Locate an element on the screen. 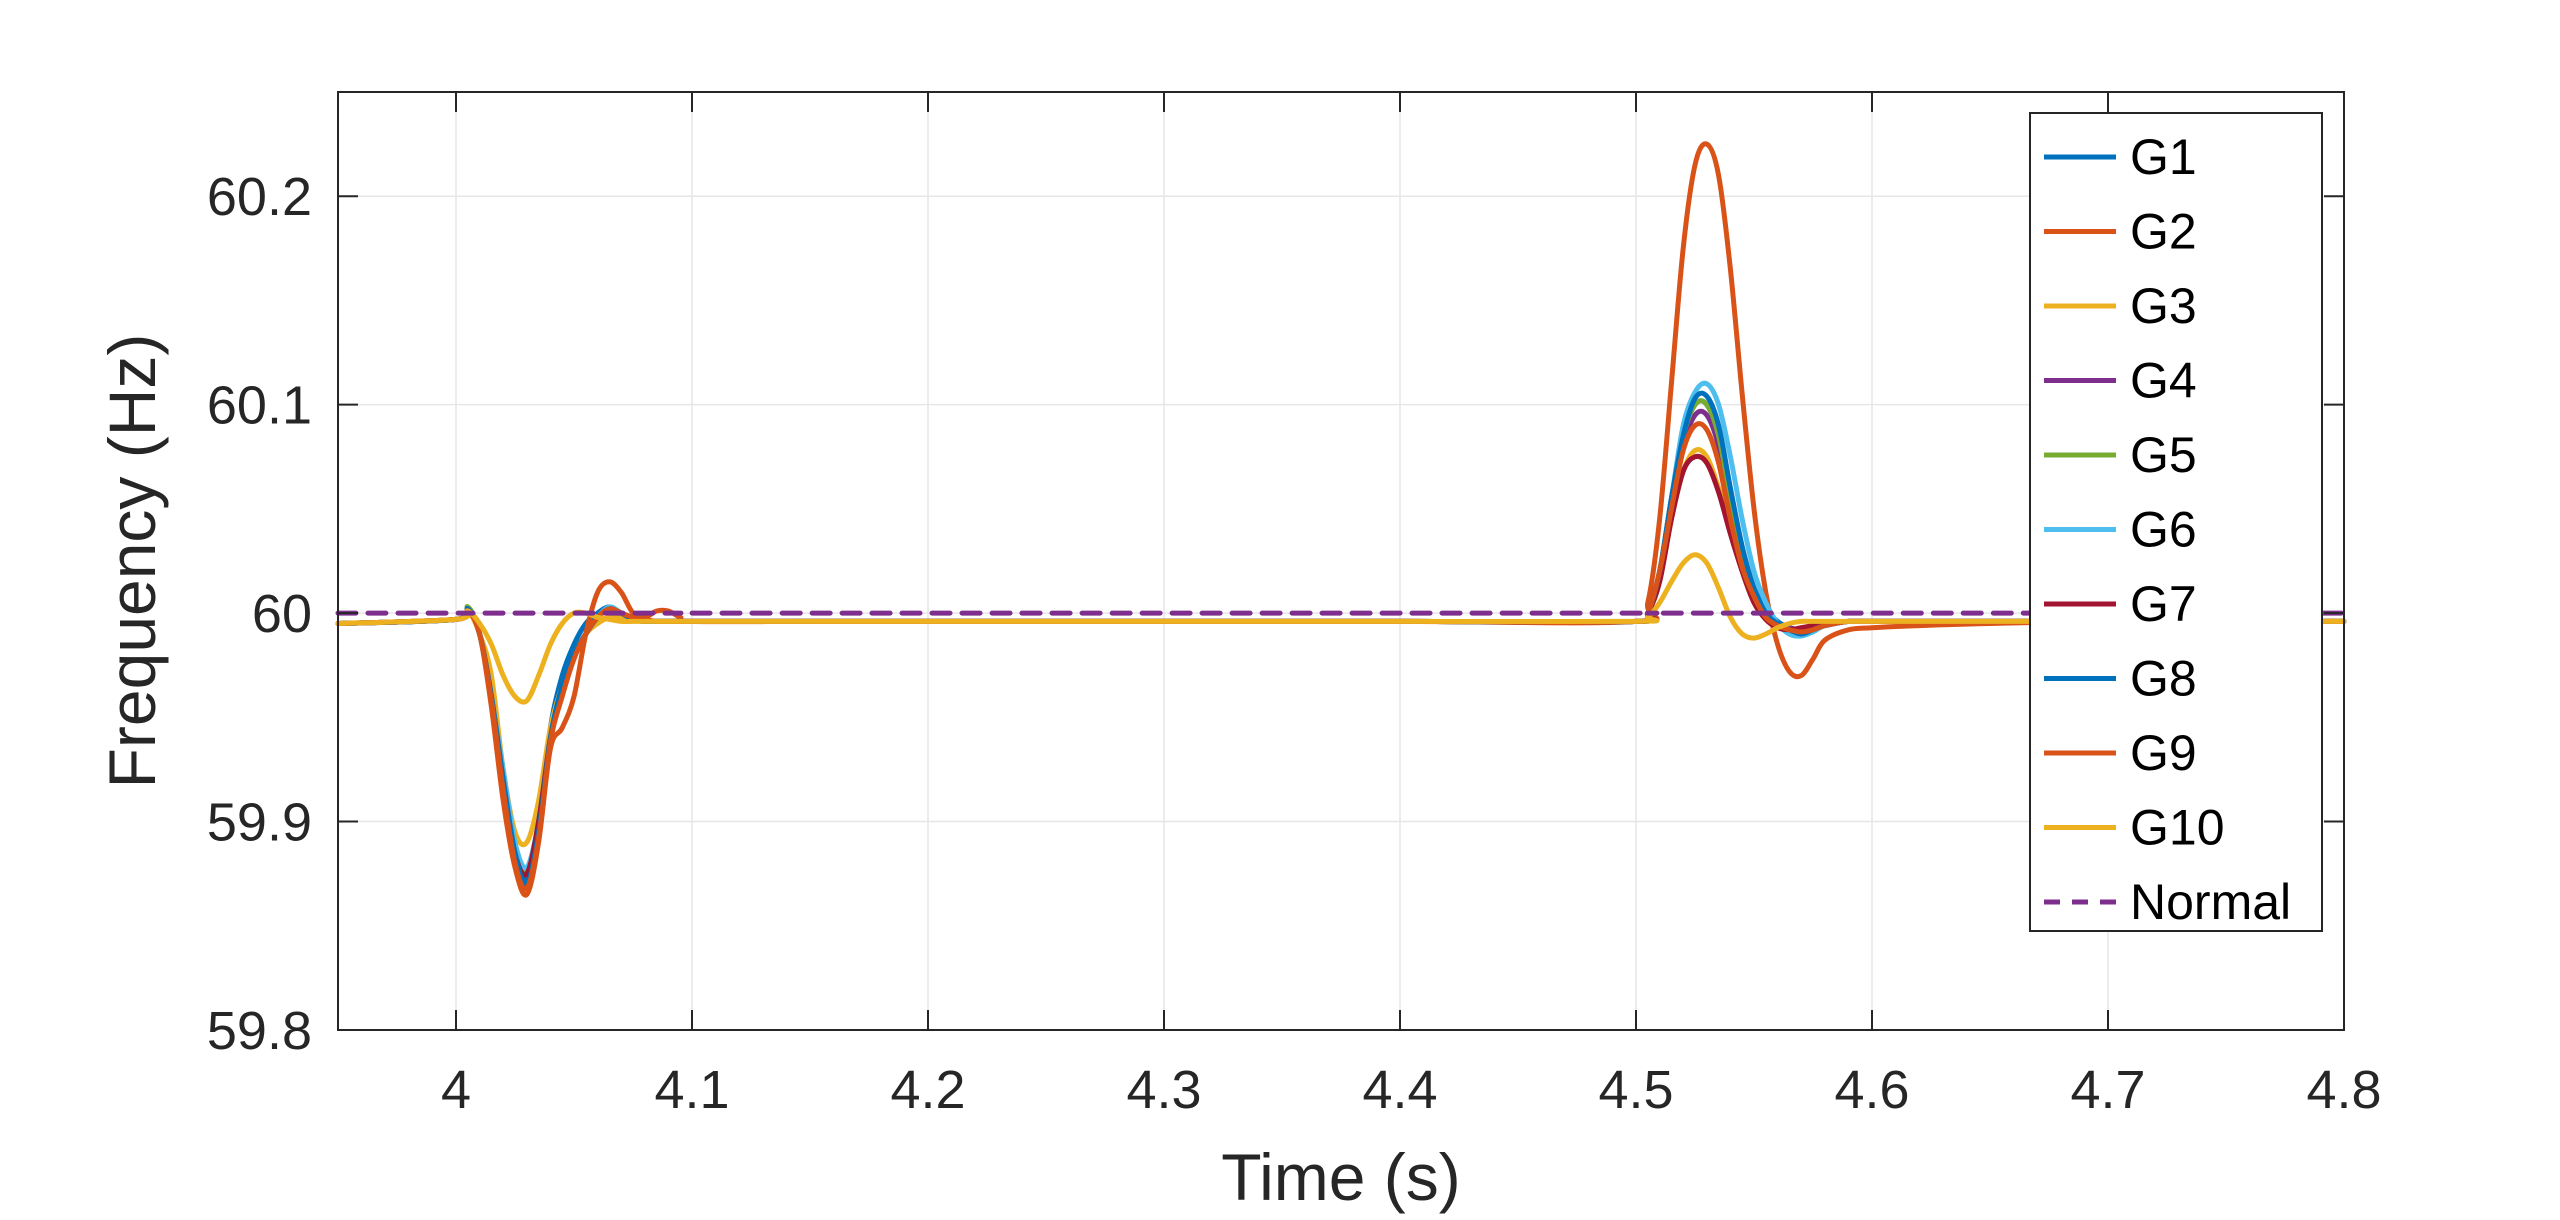 This screenshot has width=2560, height=1220. y-tick-label: 59.9 is located at coordinates (259, 823).